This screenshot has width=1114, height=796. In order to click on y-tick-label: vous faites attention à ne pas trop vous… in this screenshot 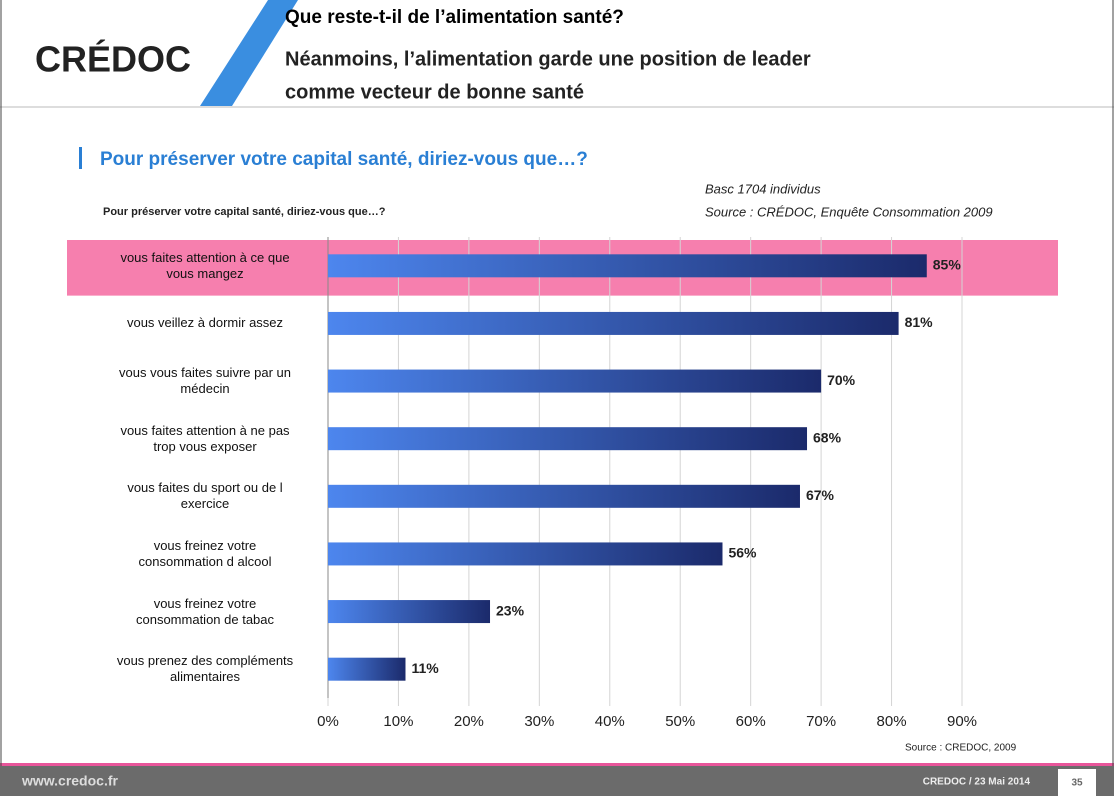, I will do `click(205, 438)`.